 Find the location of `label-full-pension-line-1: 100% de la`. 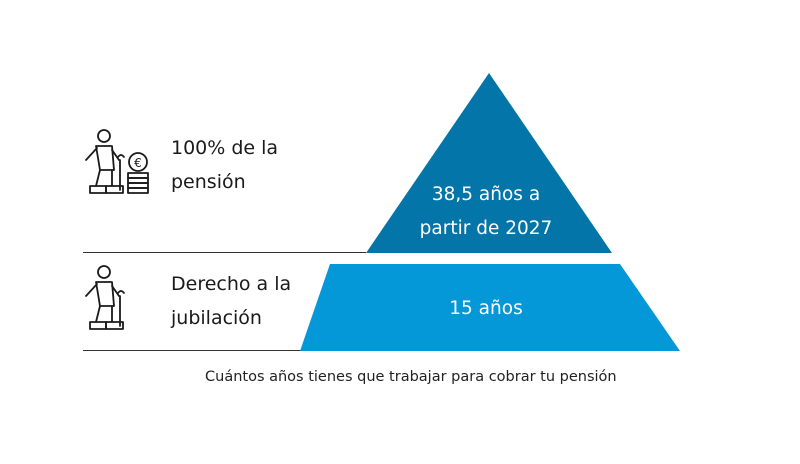

label-full-pension-line-1: 100% de la is located at coordinates (225, 148).